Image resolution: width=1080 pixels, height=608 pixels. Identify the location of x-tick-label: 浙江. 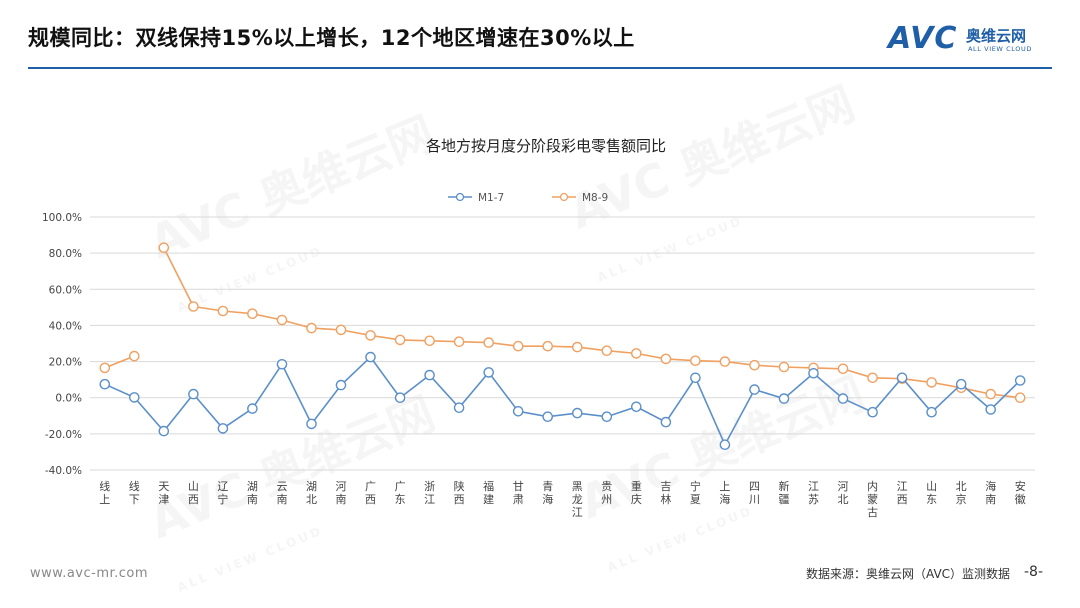
(429, 493).